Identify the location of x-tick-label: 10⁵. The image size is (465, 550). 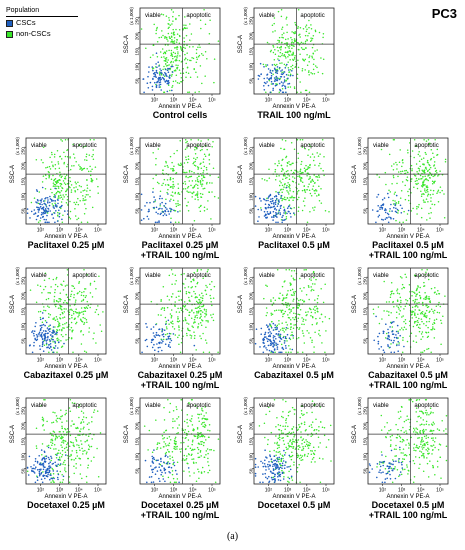
(326, 101).